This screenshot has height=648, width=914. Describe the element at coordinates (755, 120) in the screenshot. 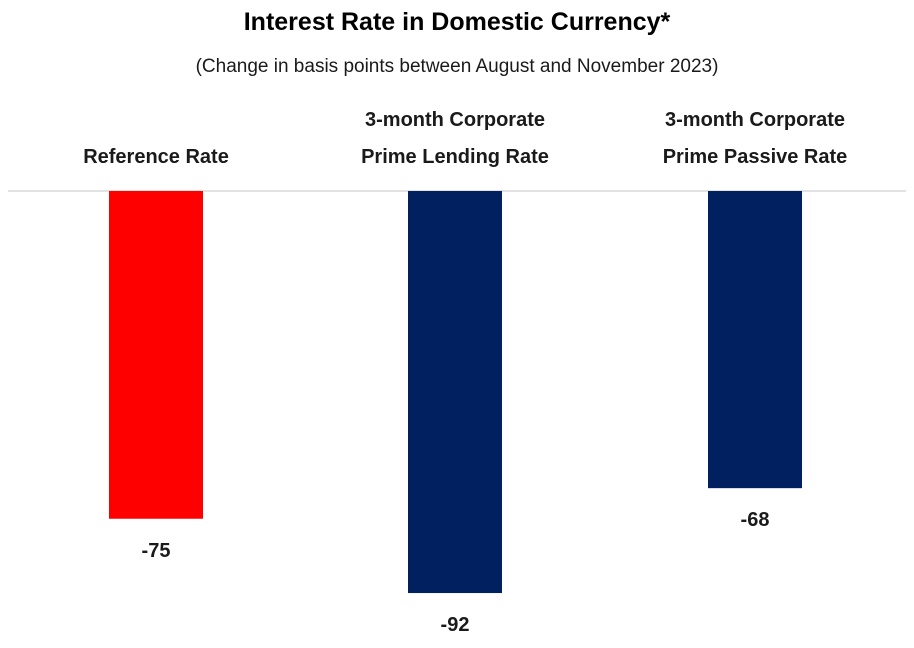

I see `category-label-3-line-1: 3-month Corporate` at that location.